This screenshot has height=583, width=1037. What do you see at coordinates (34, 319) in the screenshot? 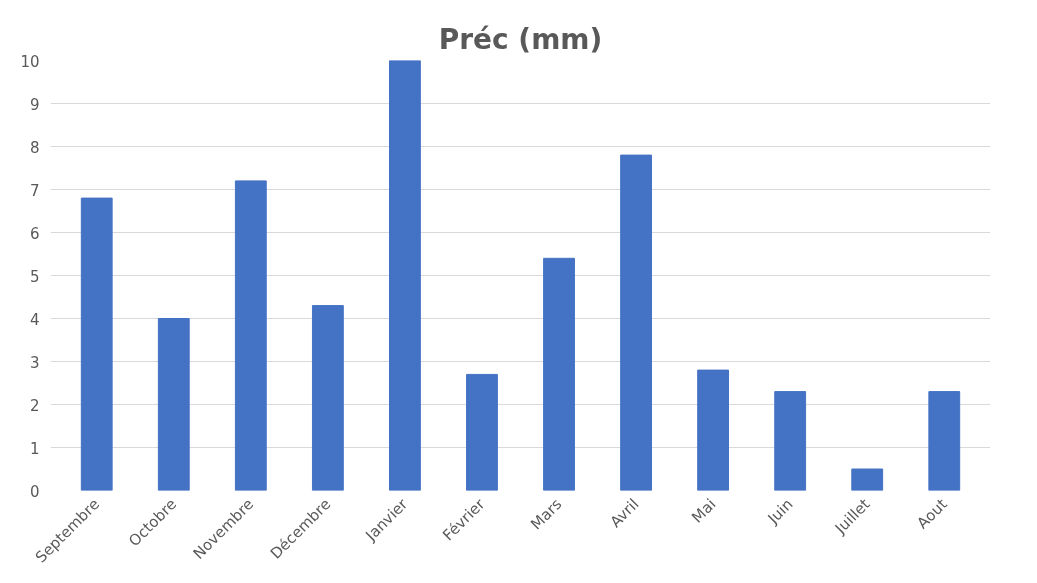
I see `y-tick-label: 4` at bounding box center [34, 319].